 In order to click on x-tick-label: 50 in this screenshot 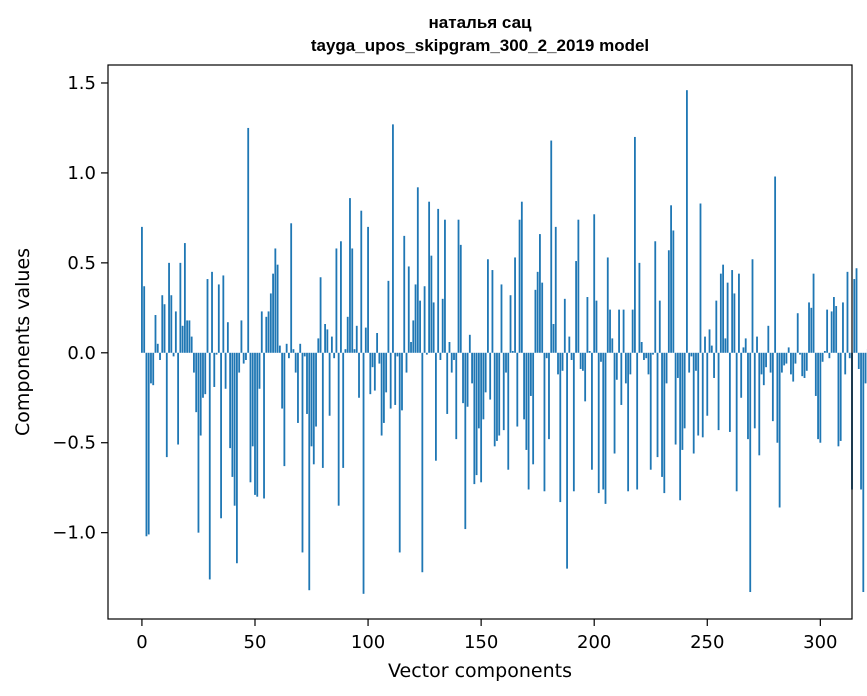, I will do `click(255, 642)`.